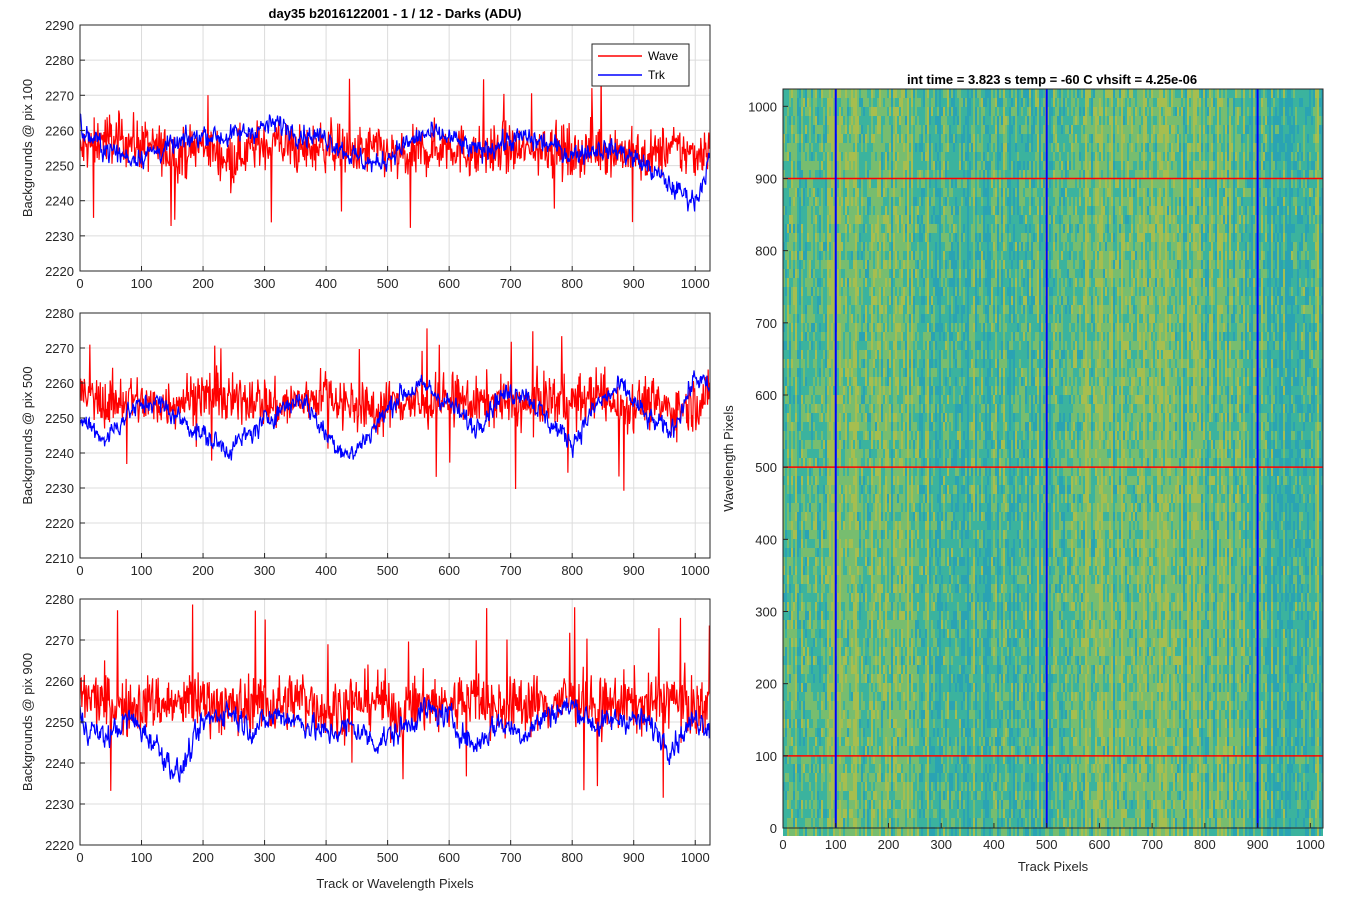 This screenshot has height=900, width=1350. I want to click on x-tick-label: 700, so click(511, 283).